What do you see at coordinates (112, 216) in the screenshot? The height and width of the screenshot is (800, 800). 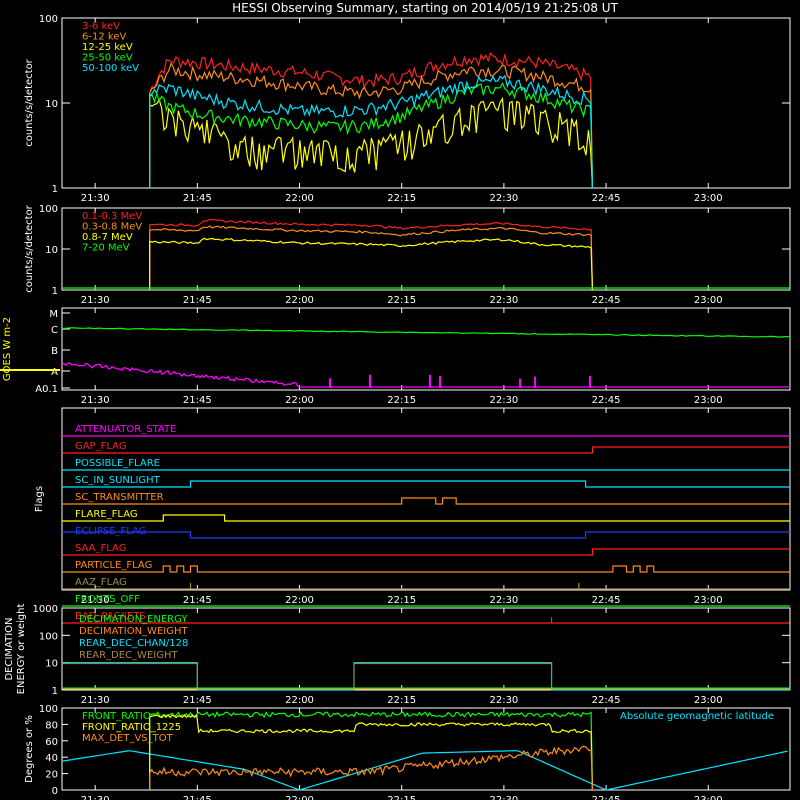 I see `legend-entry-0: 0.1-0.3 MeV` at bounding box center [112, 216].